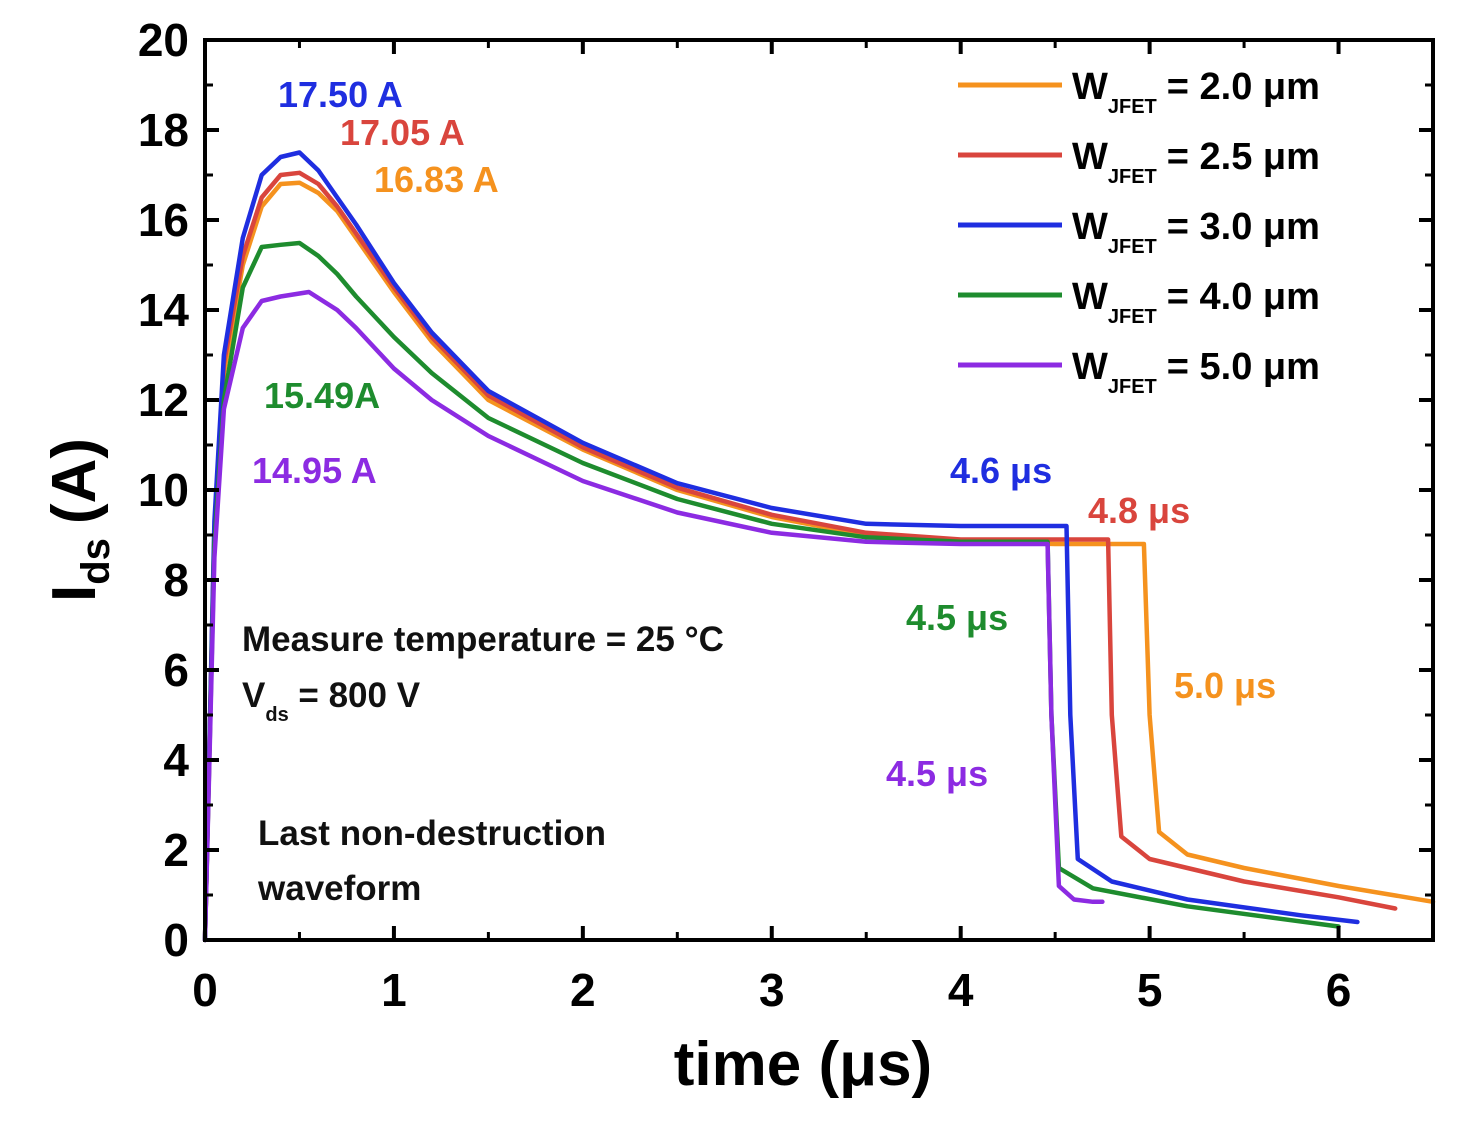 The height and width of the screenshot is (1132, 1457). What do you see at coordinates (163, 40) in the screenshot?
I see `y-tick-label: 20` at bounding box center [163, 40].